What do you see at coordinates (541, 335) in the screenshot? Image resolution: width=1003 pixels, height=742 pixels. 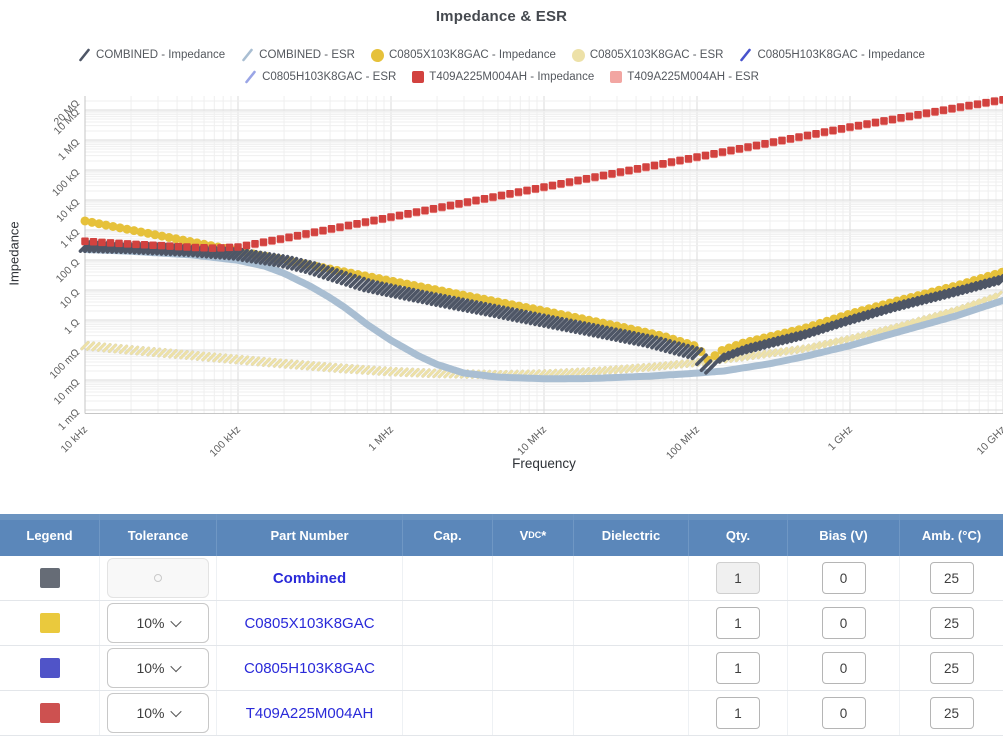 I see `series-c0805x-esr` at bounding box center [541, 335].